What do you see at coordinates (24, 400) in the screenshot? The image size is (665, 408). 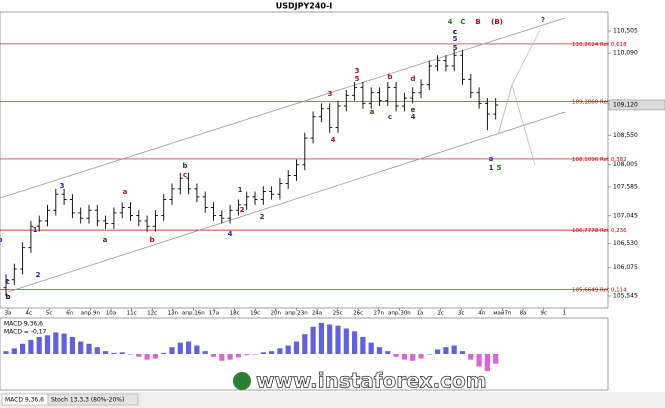 I see `tab-label: MACD 9,36,6` at bounding box center [24, 400].